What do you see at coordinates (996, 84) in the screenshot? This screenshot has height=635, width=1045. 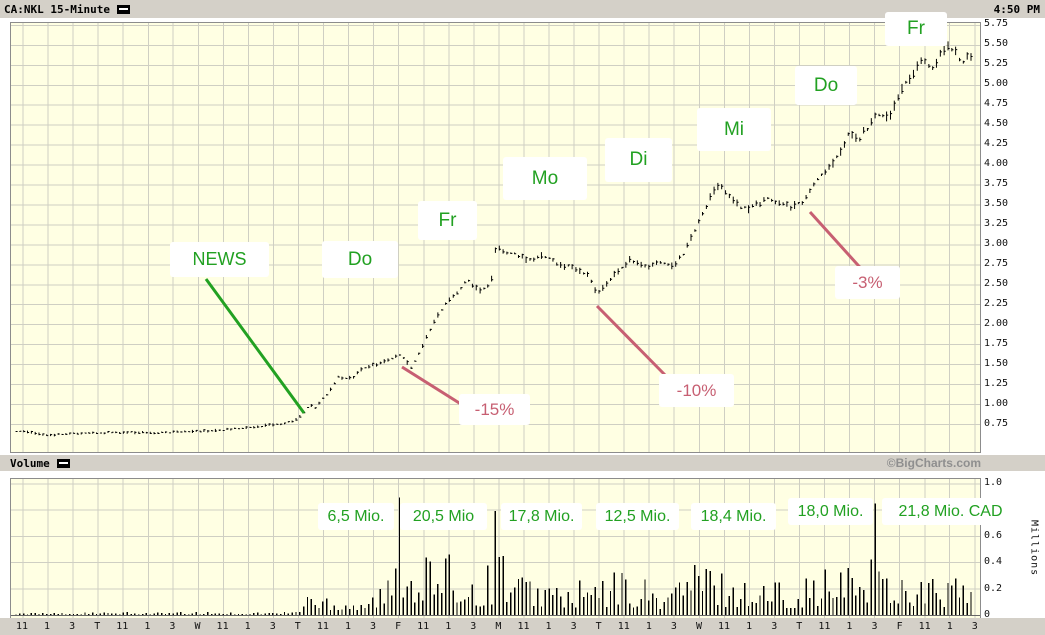 I see `price-tick-label: 5.00` at bounding box center [996, 84].